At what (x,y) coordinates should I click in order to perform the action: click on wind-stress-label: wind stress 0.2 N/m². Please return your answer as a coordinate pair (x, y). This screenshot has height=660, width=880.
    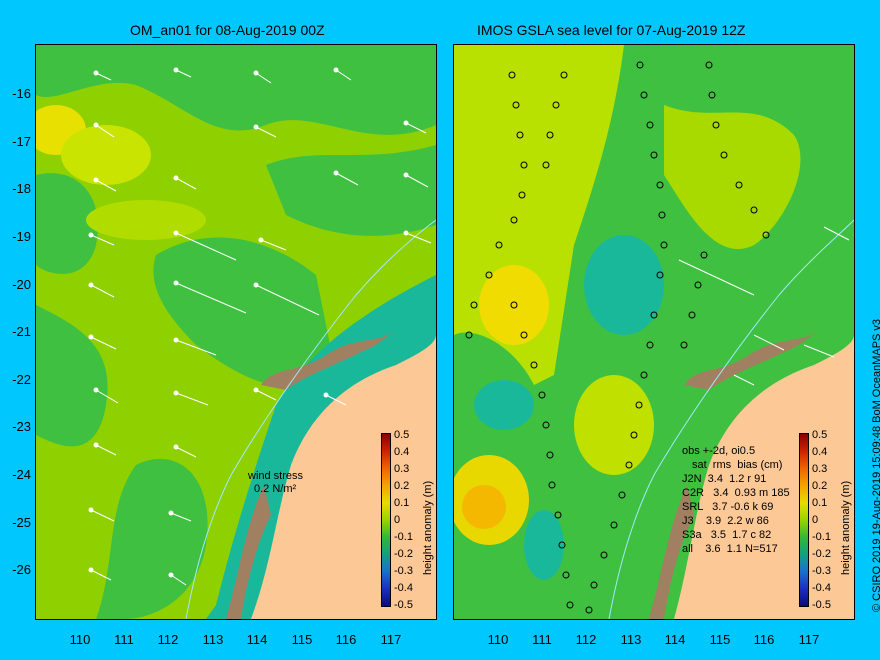
    Looking at the image, I should click on (276, 482).